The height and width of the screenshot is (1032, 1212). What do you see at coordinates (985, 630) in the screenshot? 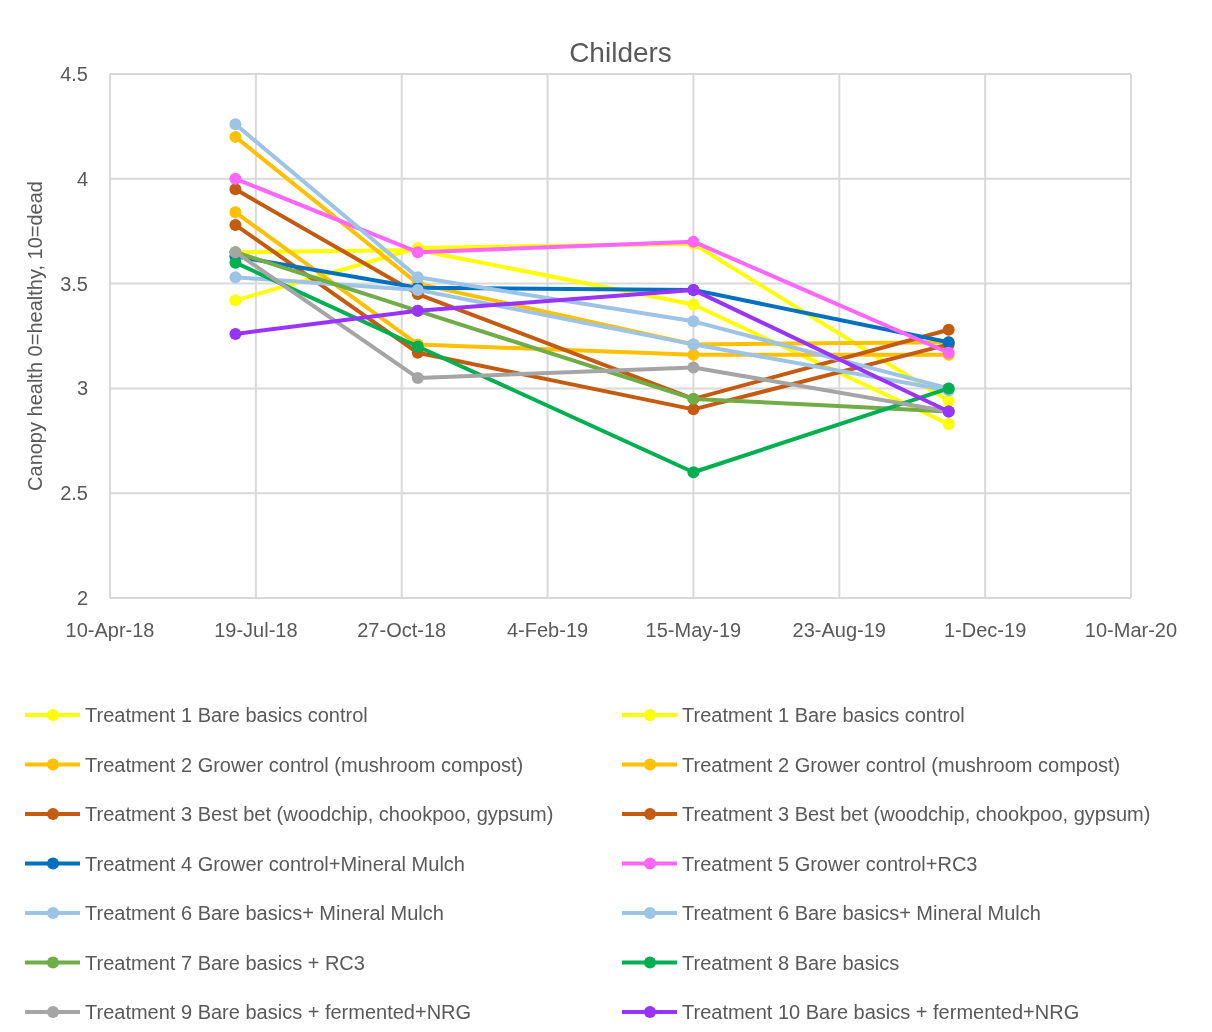
I see `x-tick-label: 1-Dec-19` at bounding box center [985, 630].